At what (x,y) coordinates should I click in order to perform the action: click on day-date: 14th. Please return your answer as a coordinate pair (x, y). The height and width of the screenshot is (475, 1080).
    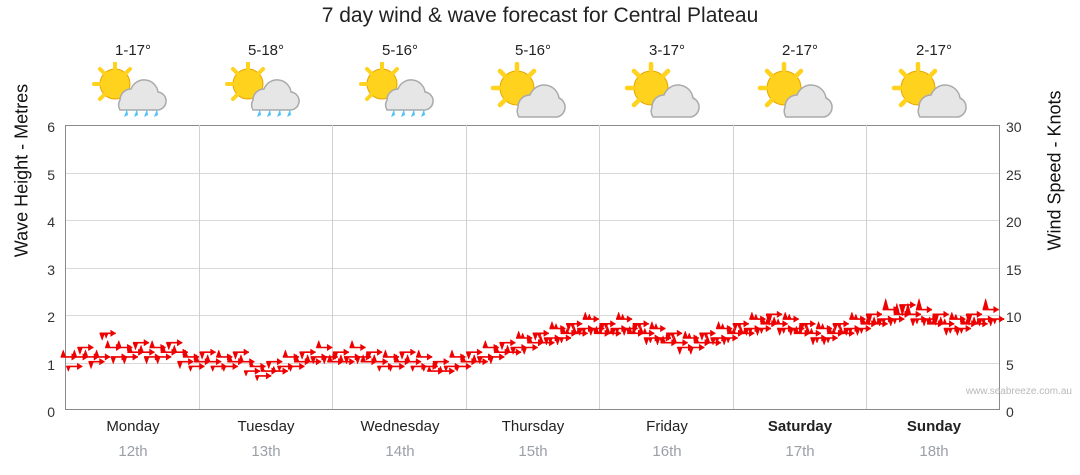
    Looking at the image, I should click on (400, 451).